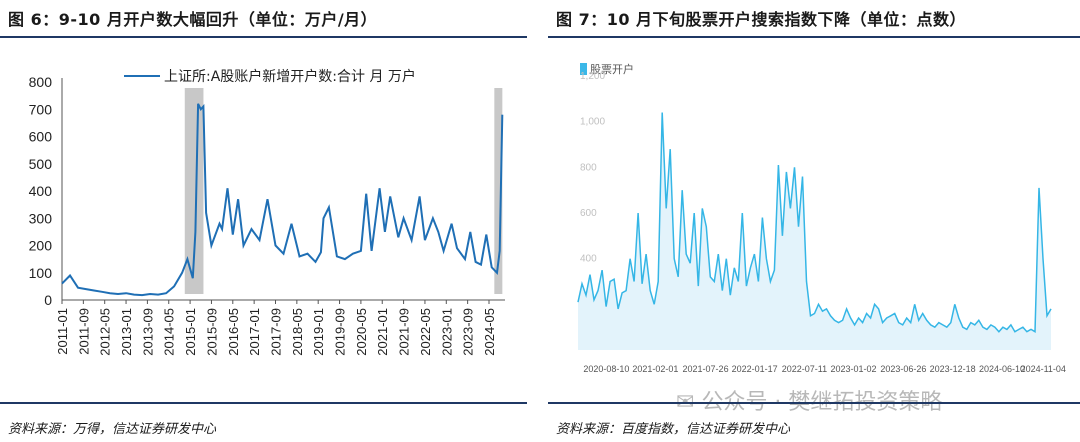 The width and height of the screenshot is (1080, 442). What do you see at coordinates (126, 332) in the screenshot?
I see `x-tick-label: 2013-01` at bounding box center [126, 332].